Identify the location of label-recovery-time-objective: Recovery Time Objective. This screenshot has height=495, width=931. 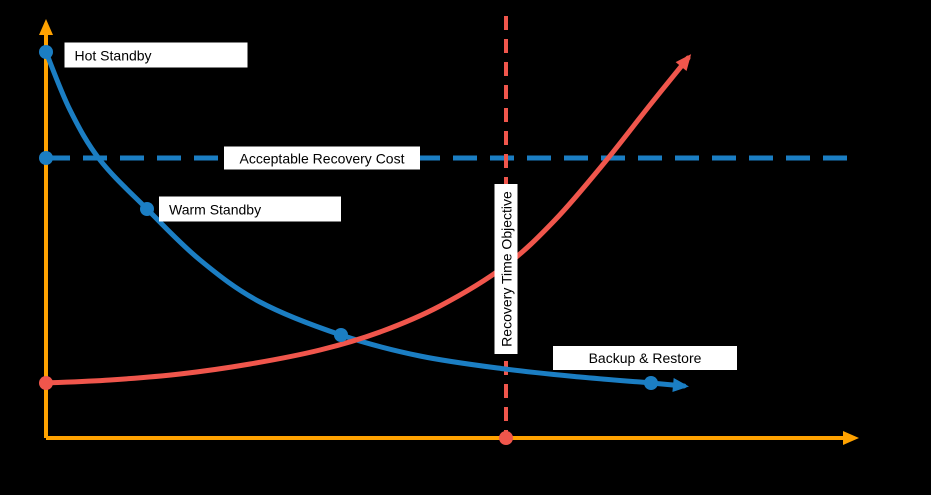
(506, 269).